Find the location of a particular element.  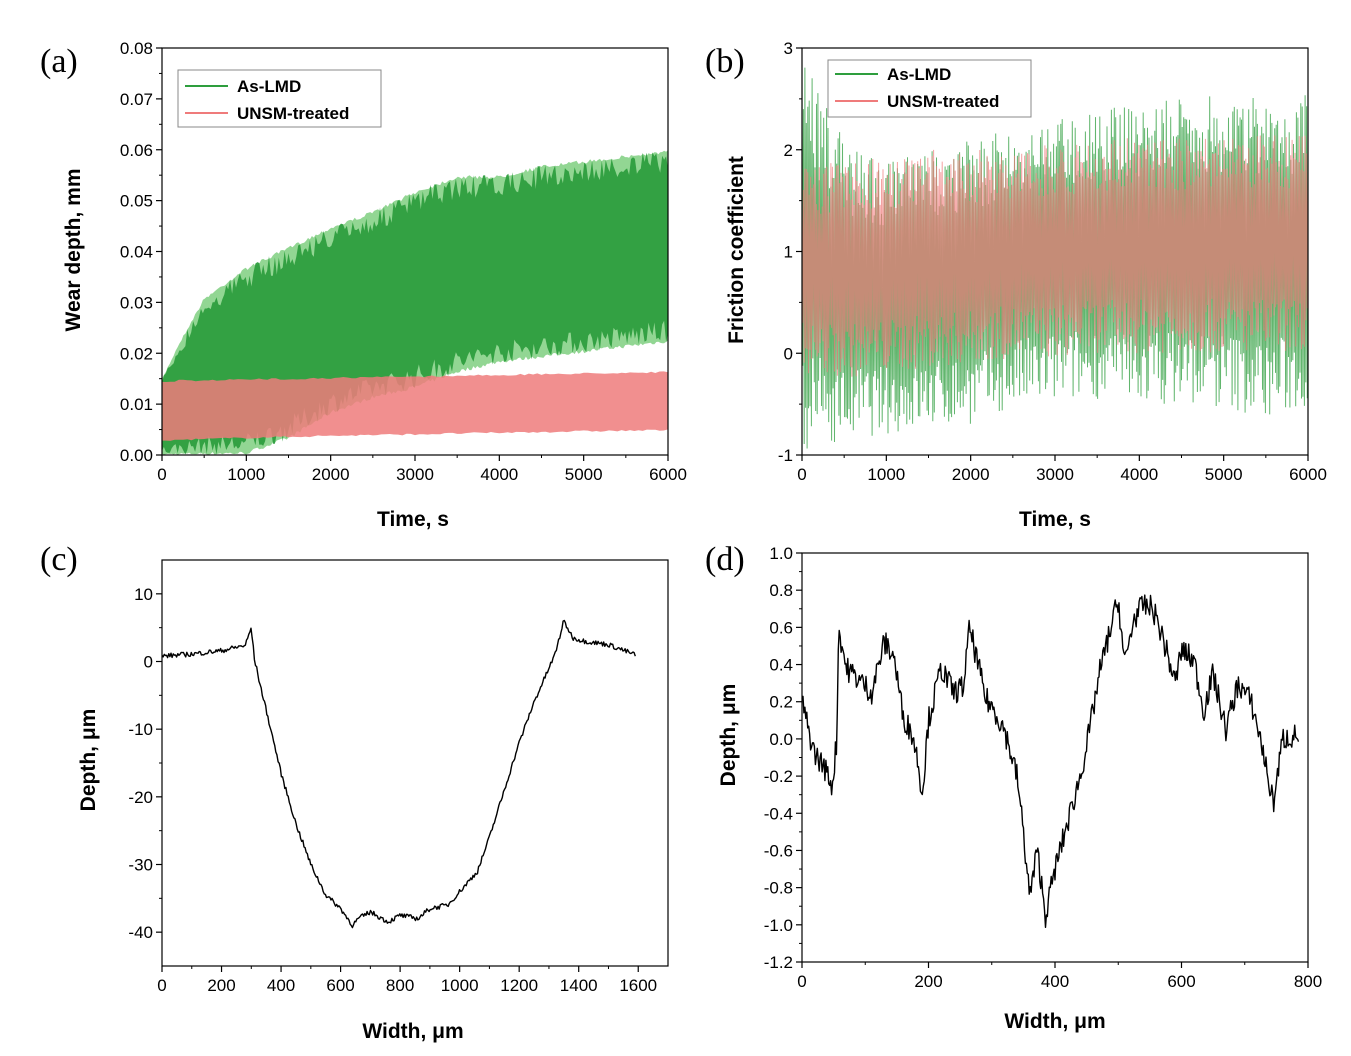

panel-a-xlabel: Time, s is located at coordinates (413, 519).